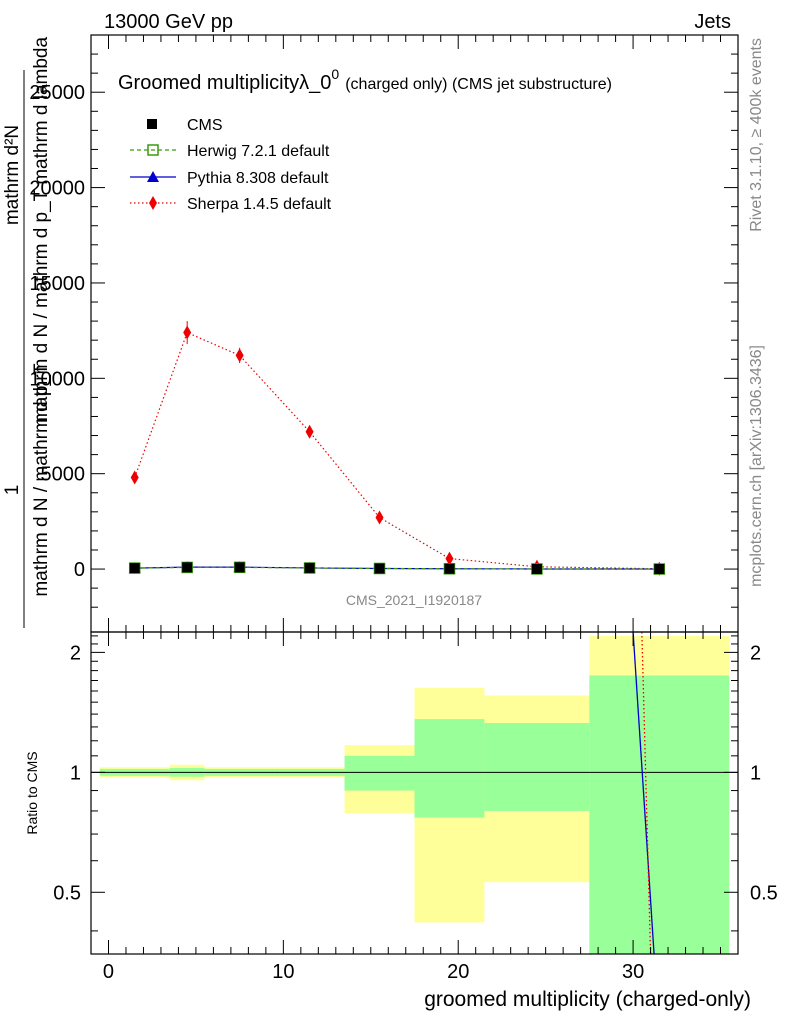 The width and height of the screenshot is (786, 1024). I want to click on mcplots-label: mcplots.cern.ch [arXiv:1306.3436], so click(756, 466).